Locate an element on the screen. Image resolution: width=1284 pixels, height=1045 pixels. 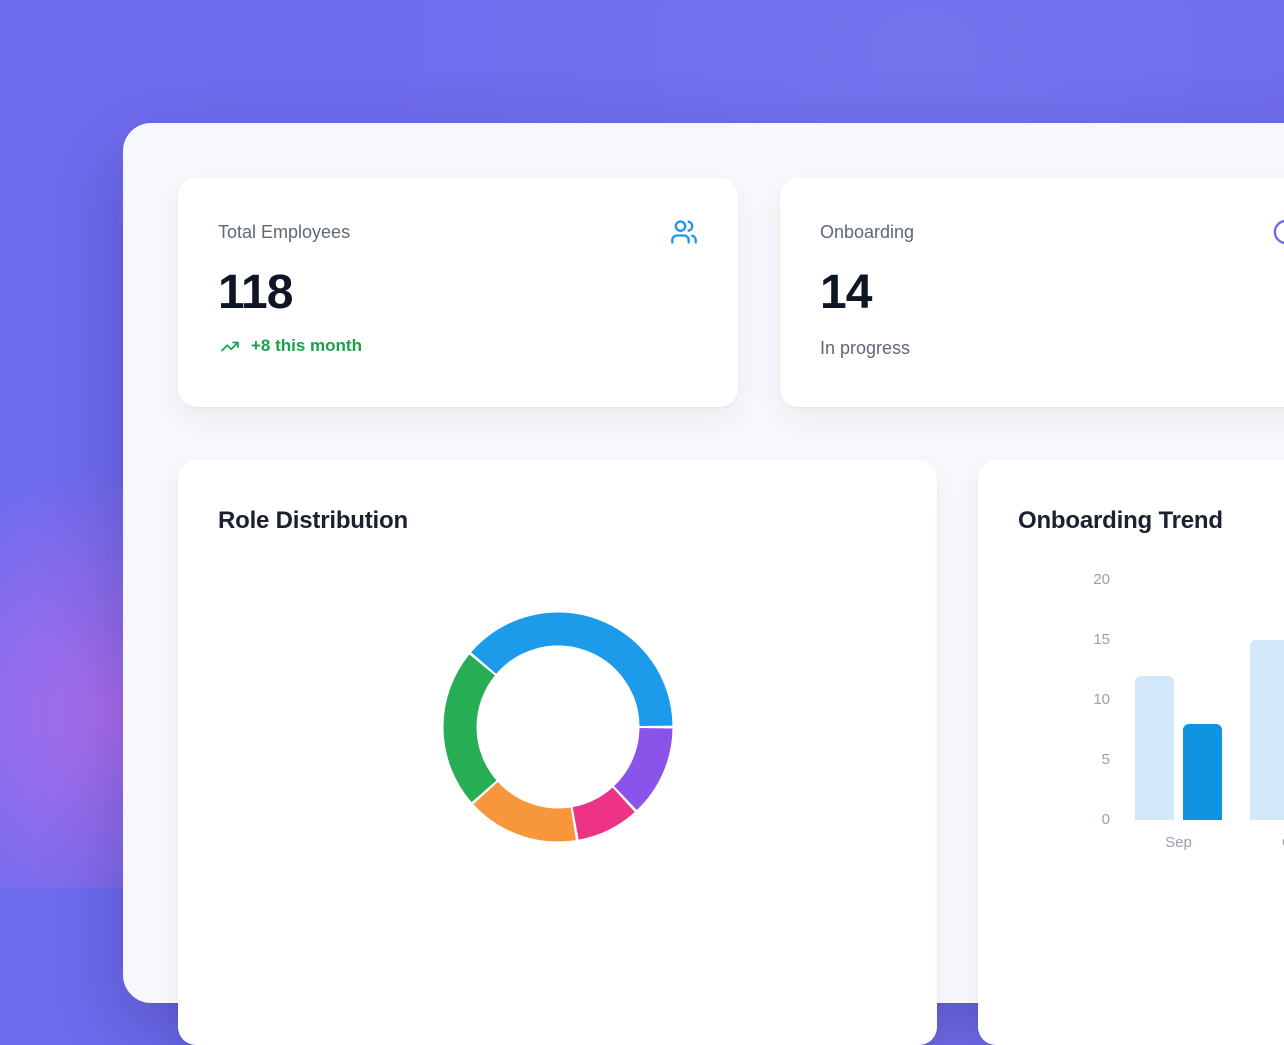
stat-trend-text: +8 this month is located at coordinates (306, 346).